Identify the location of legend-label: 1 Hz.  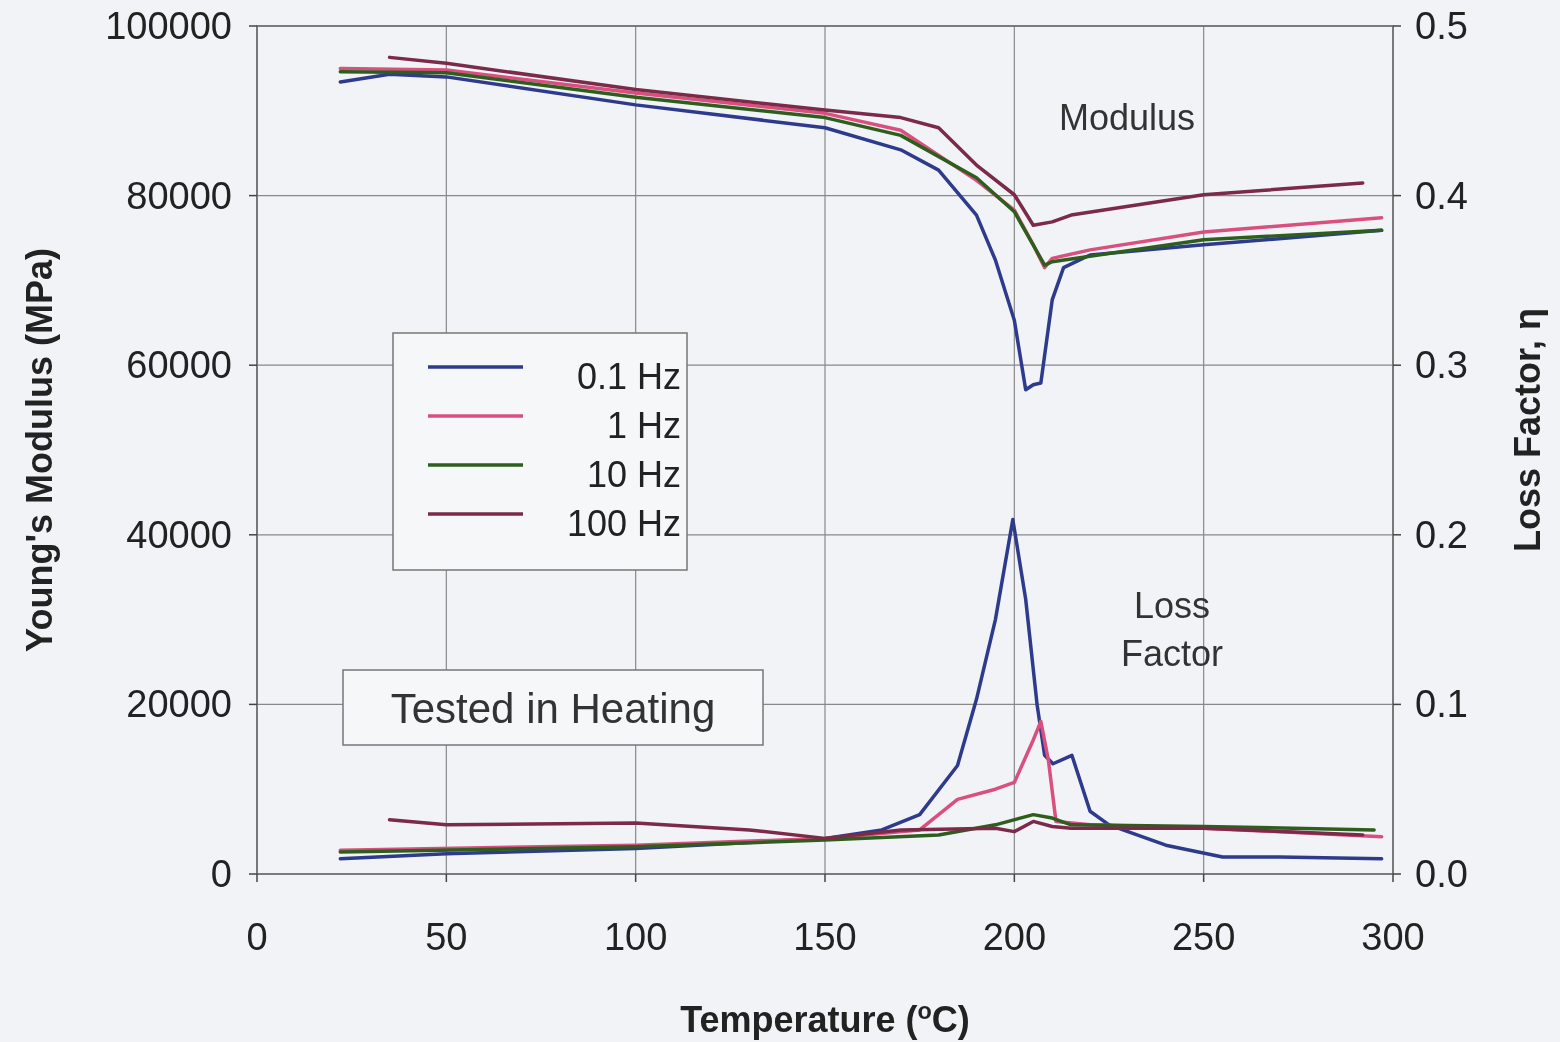
(643, 425).